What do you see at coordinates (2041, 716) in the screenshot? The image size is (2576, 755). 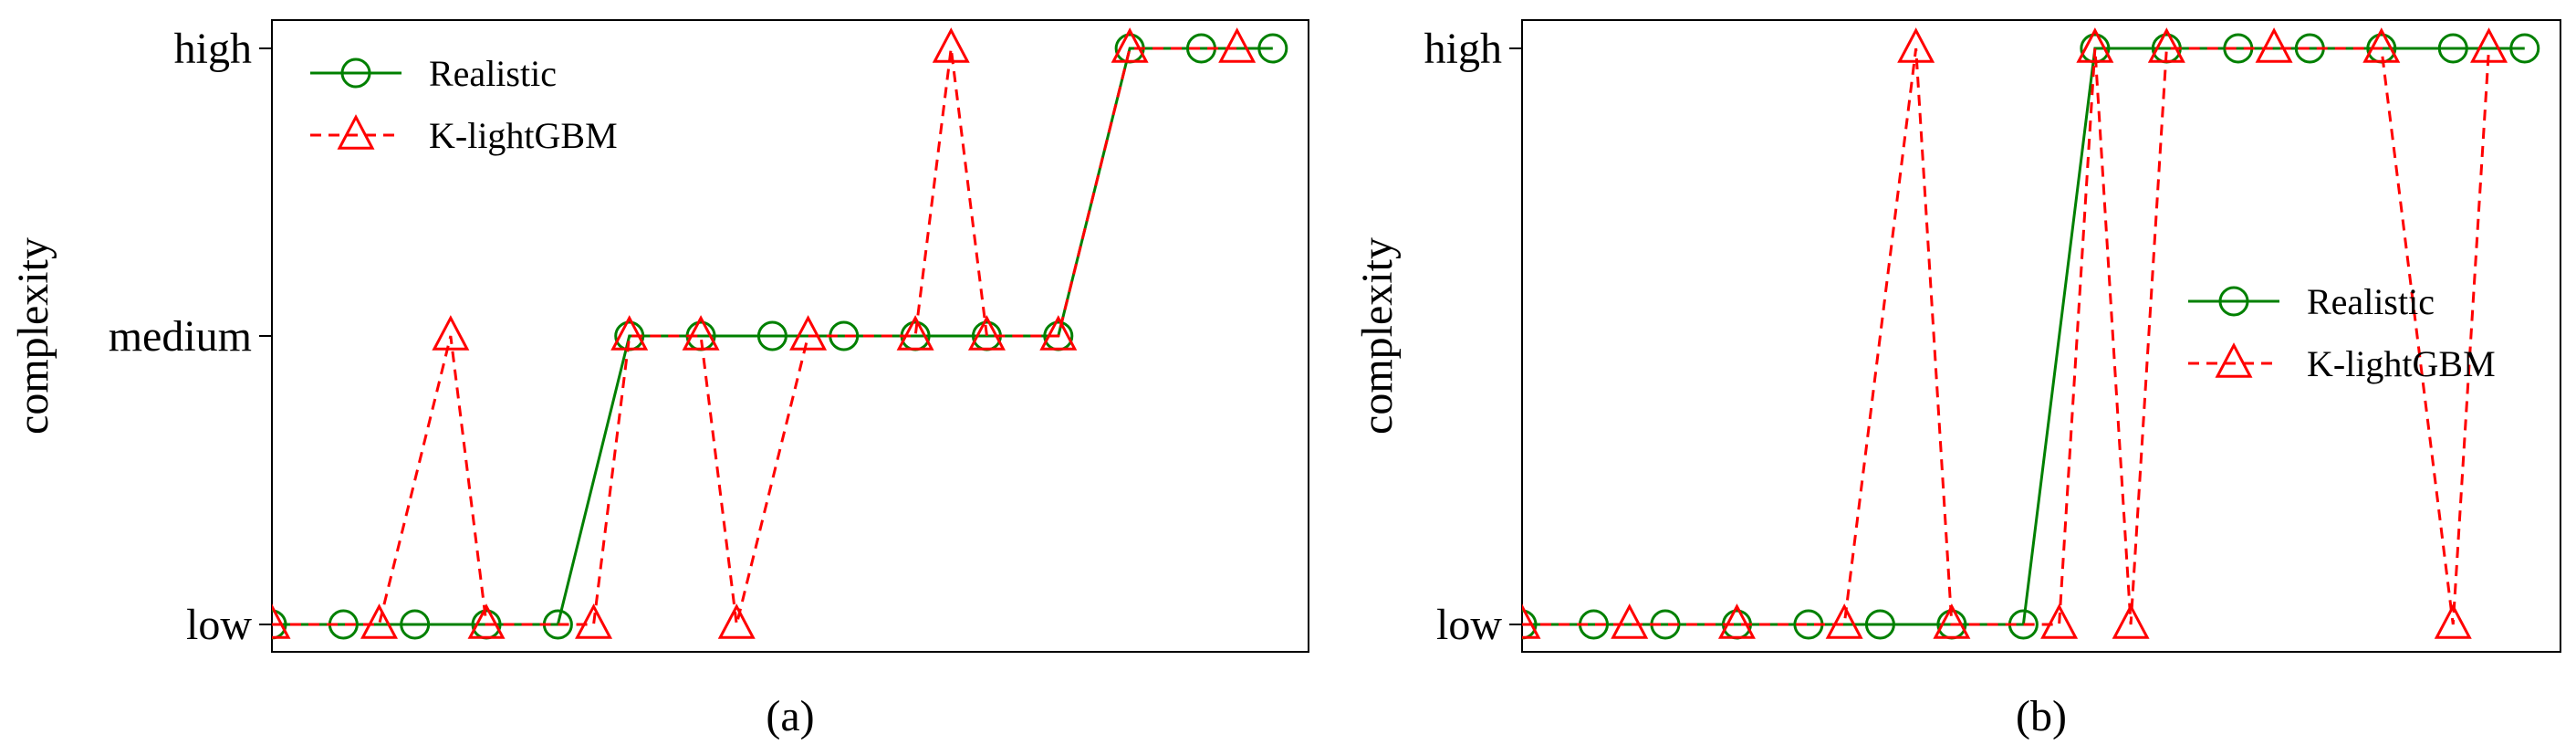 I see `panel-label: (b)` at bounding box center [2041, 716].